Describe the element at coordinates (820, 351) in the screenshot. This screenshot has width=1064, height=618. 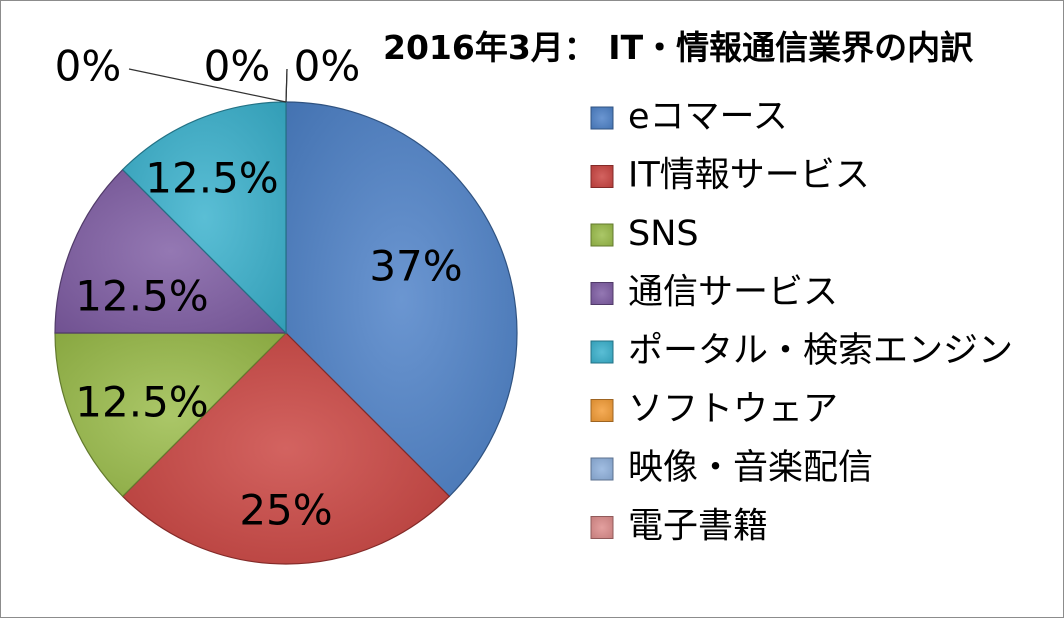
I see `legend-label-5: ポータル・検索エンジン` at that location.